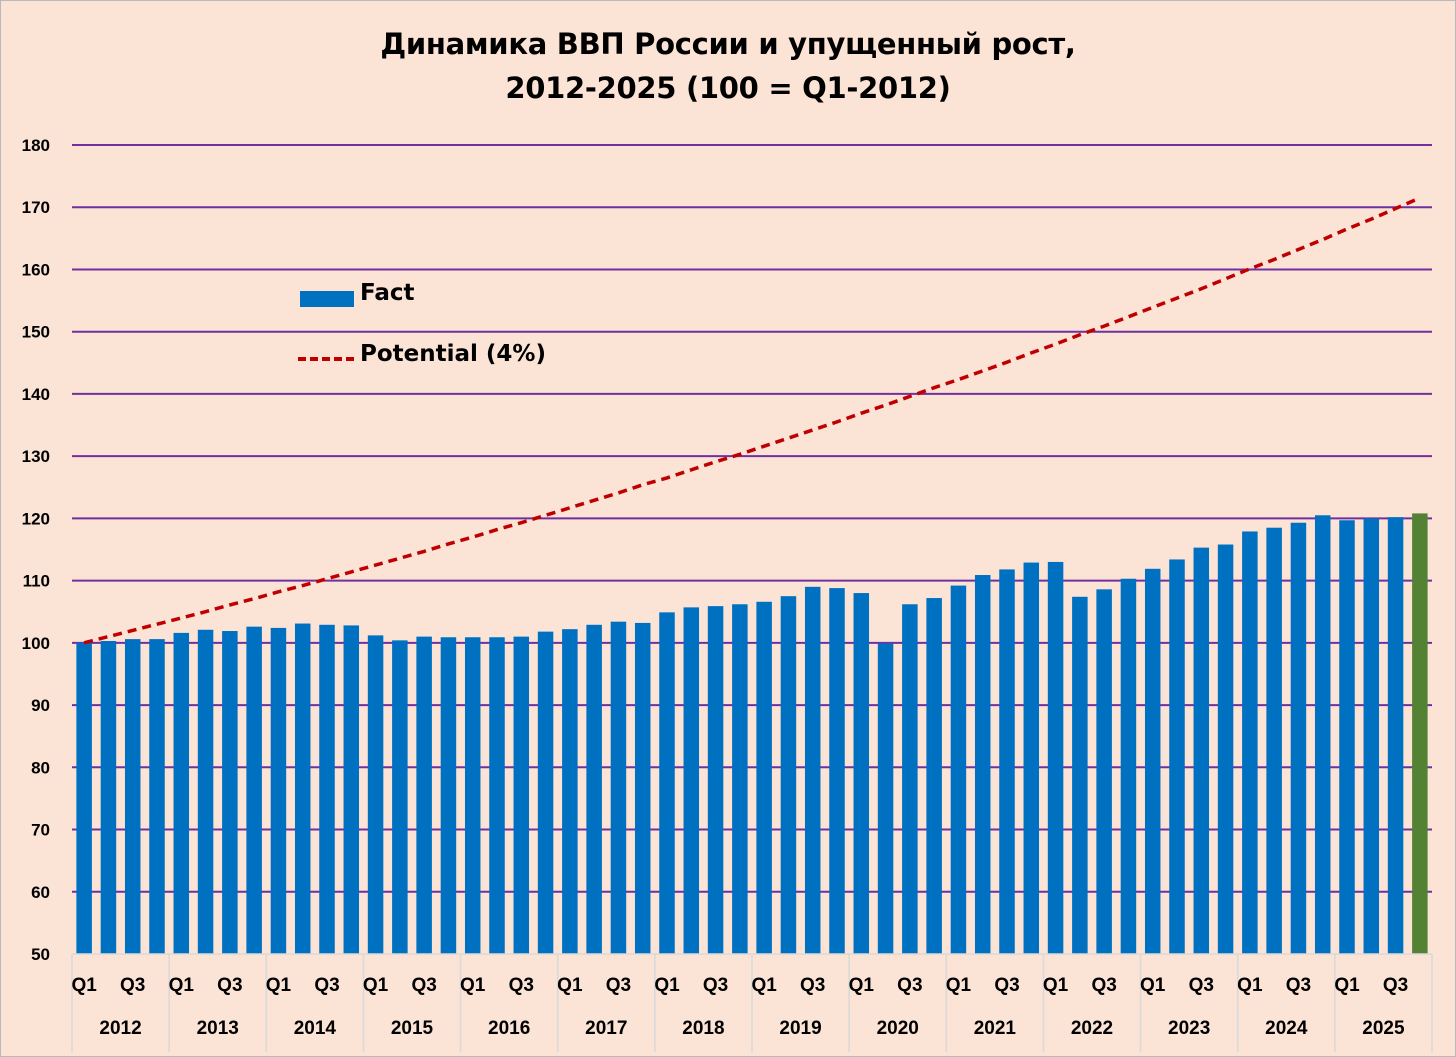 Image resolution: width=1456 pixels, height=1057 pixels. What do you see at coordinates (1286, 1028) in the screenshot?
I see `x-tick-year-label: 2024` at bounding box center [1286, 1028].